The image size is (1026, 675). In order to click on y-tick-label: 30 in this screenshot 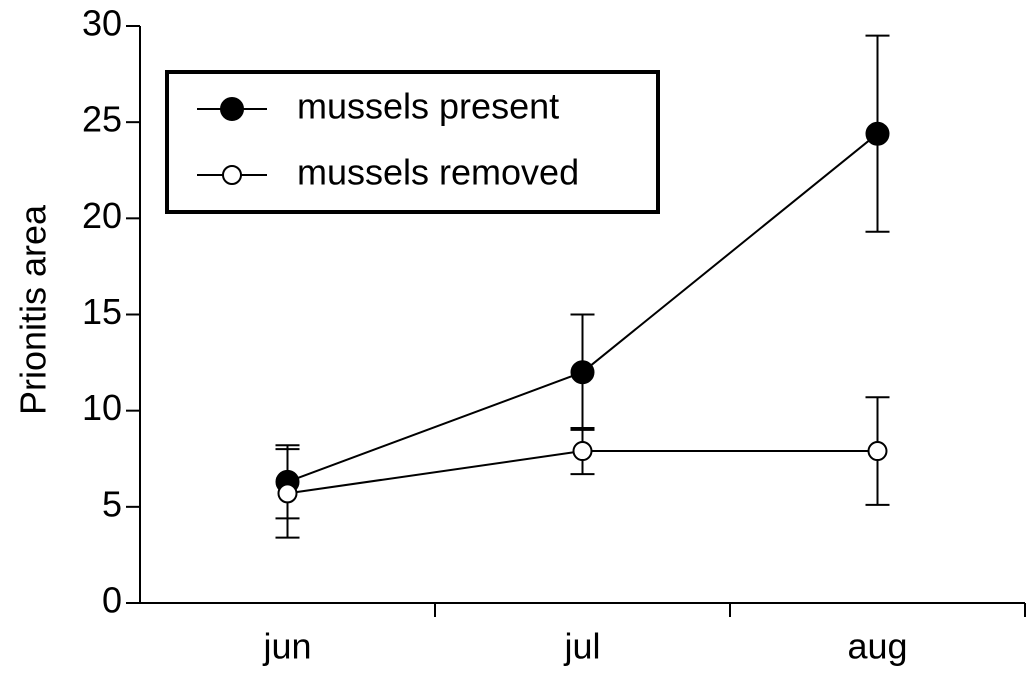, I will do `click(102, 23)`.